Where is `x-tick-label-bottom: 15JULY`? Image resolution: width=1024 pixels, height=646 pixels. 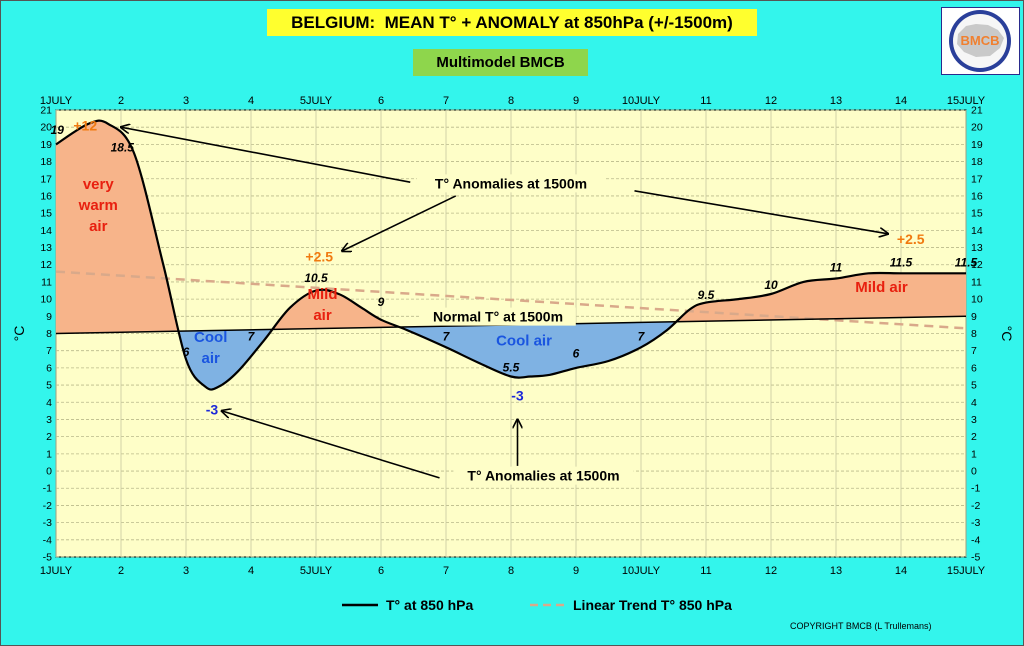
x-tick-label-bottom: 15JULY is located at coordinates (966, 571).